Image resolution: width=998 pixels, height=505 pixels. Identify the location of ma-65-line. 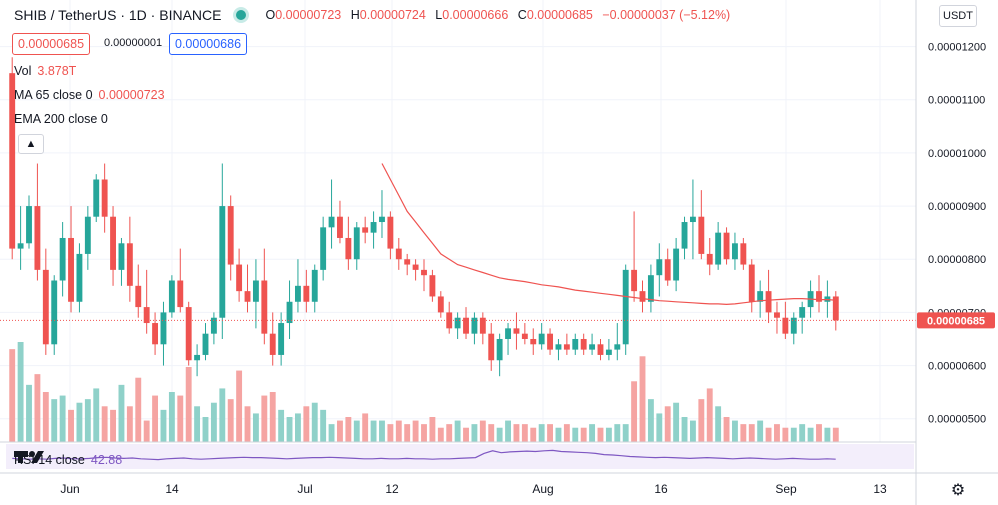
(608, 234).